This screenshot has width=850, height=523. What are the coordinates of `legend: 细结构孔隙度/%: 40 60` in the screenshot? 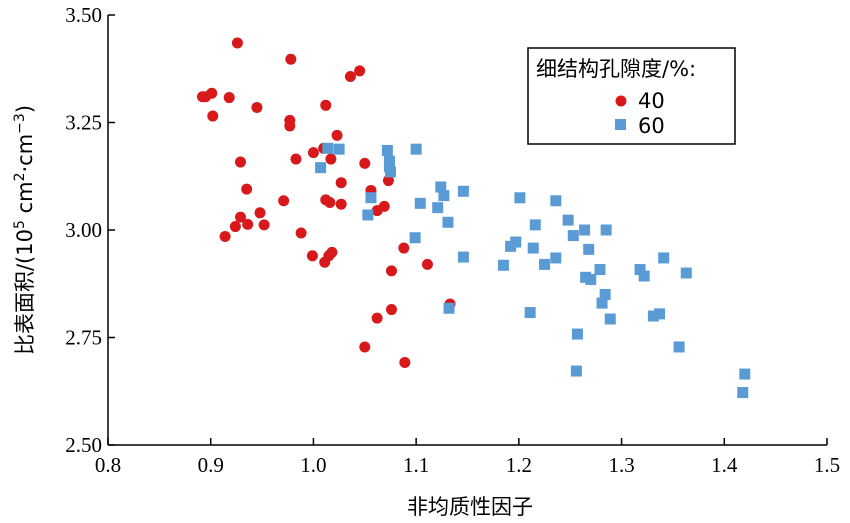 It's located at (631, 96).